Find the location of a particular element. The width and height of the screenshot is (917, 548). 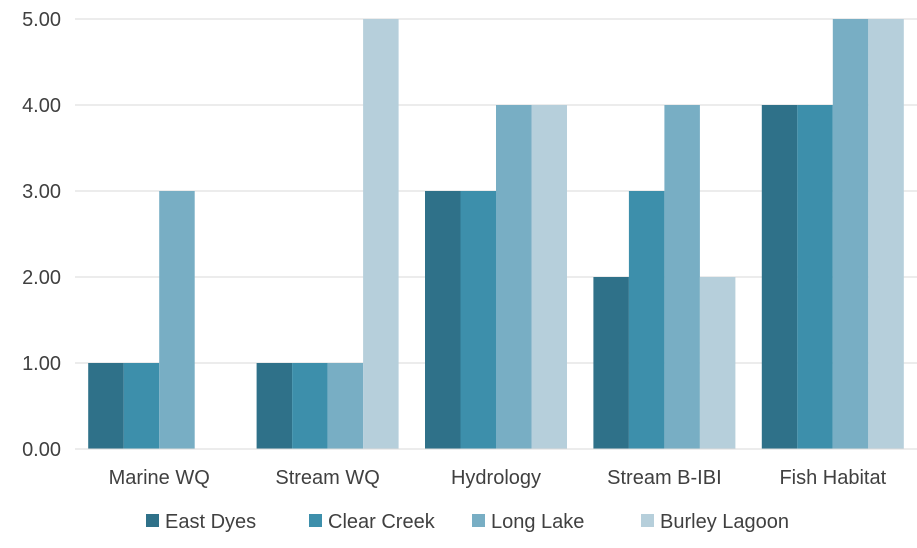

y-tick-label: 3.00 is located at coordinates (41, 192).